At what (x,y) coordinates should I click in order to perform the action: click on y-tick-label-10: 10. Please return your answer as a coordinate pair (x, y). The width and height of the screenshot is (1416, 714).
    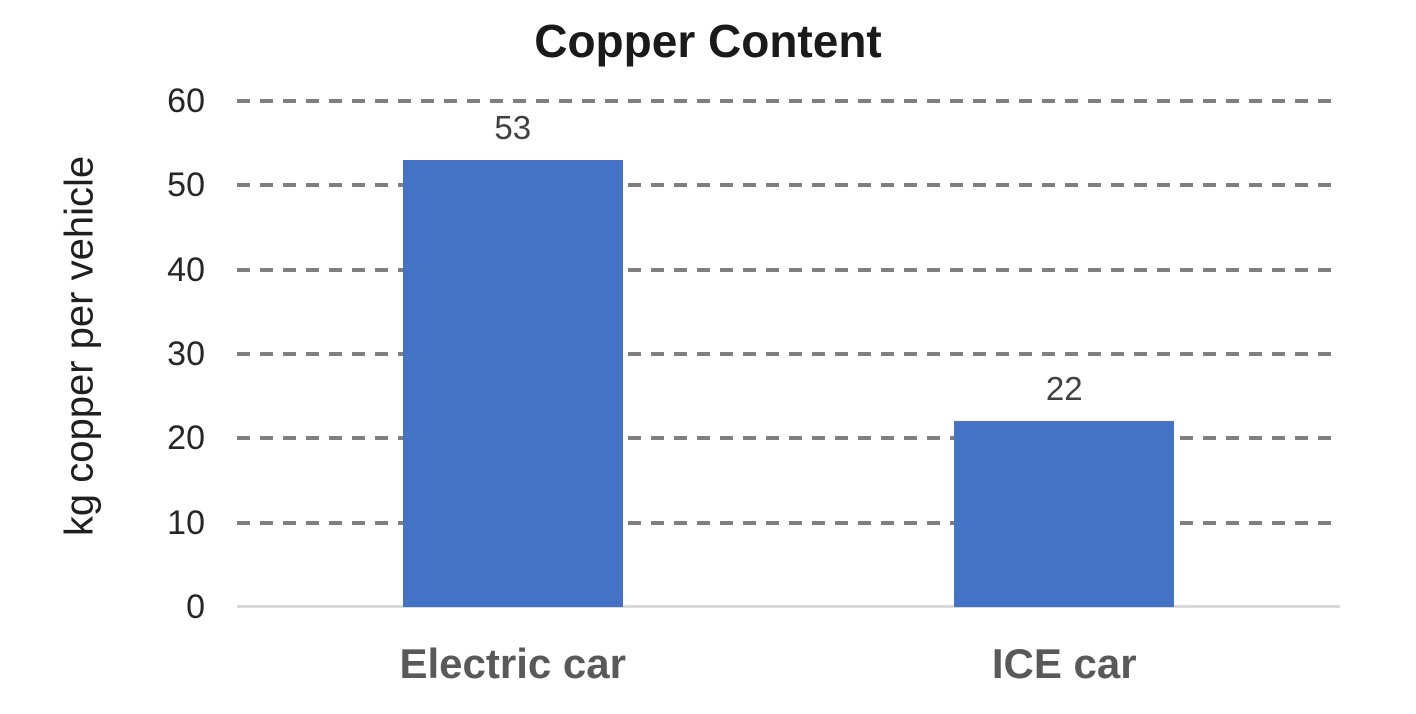
    Looking at the image, I should click on (186, 522).